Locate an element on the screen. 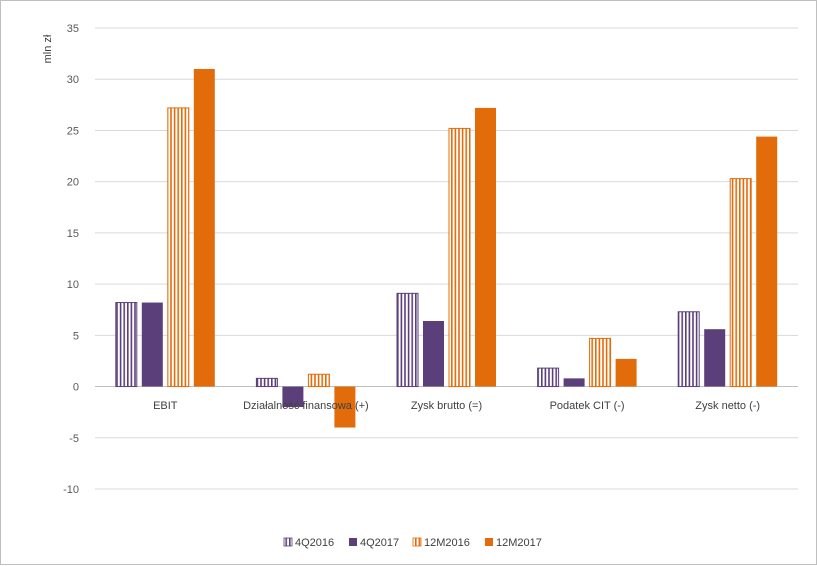 Image resolution: width=817 pixels, height=566 pixels. y-tick-label: 35 is located at coordinates (73, 29).